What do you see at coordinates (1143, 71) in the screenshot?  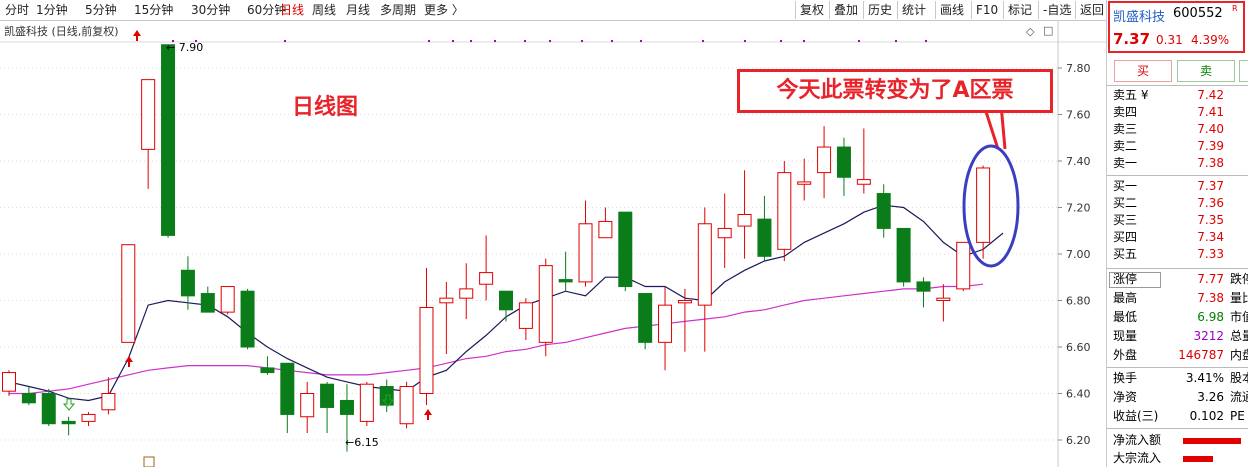 I see `buy-button: 买` at bounding box center [1143, 71].